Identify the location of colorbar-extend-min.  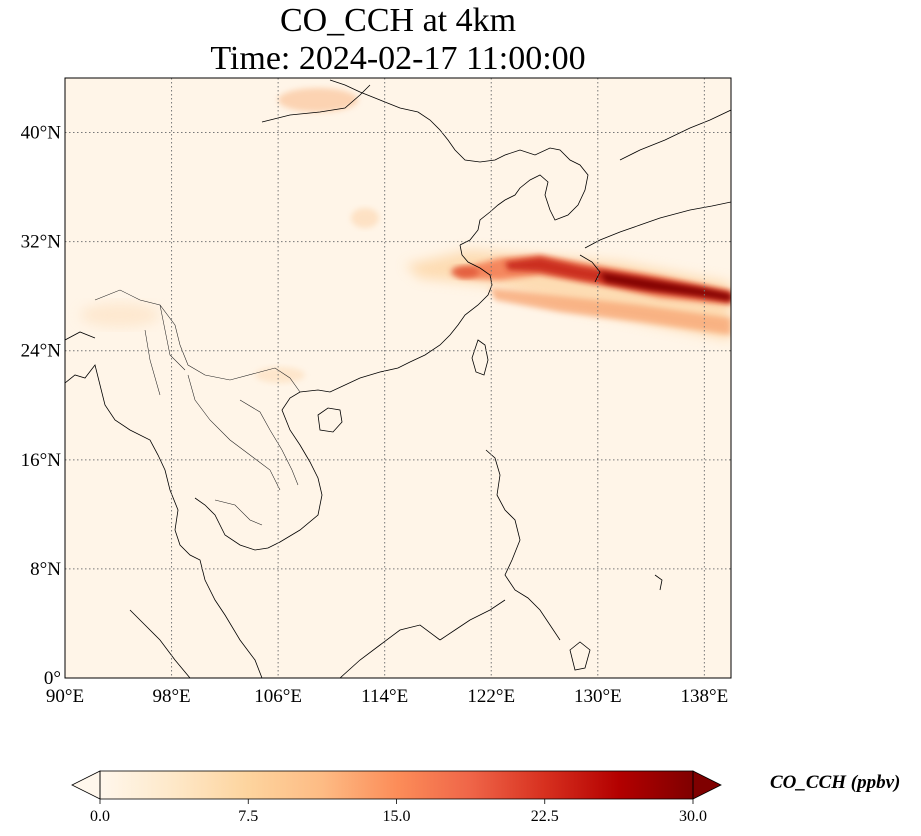
(86, 785).